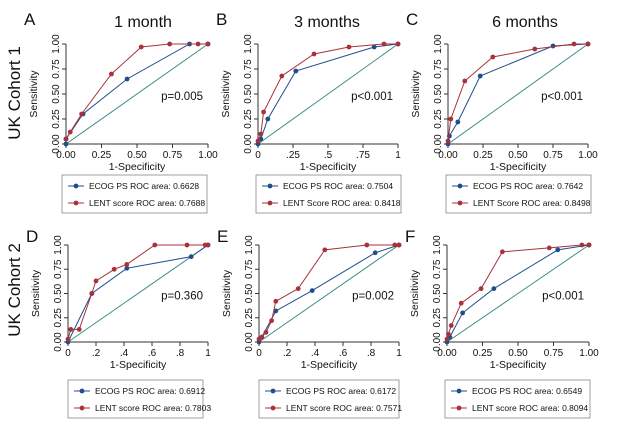  Describe the element at coordinates (518, 155) in the screenshot. I see `x-tick-label: 0.50` at that location.